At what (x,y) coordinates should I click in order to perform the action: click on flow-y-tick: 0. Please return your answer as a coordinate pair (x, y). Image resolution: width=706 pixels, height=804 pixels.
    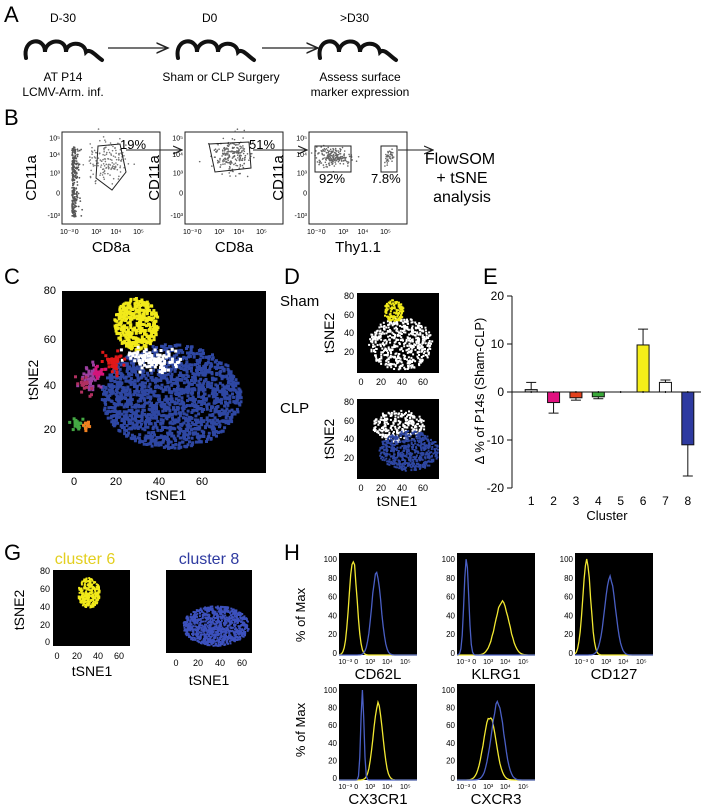
    Looking at the image, I should click on (305, 194).